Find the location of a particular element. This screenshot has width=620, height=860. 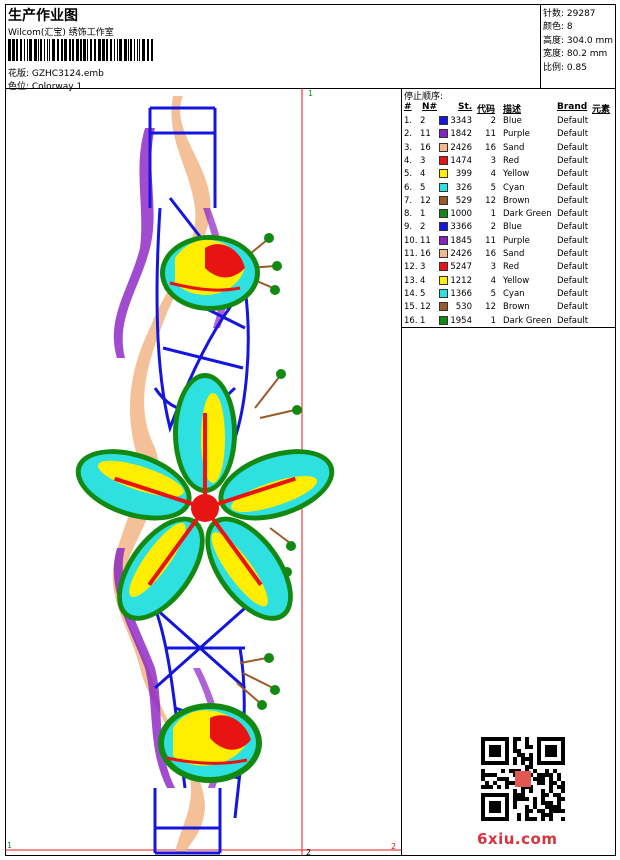

stop-row: 6. 5 326 5 Cyan Default is located at coordinates (509, 189).